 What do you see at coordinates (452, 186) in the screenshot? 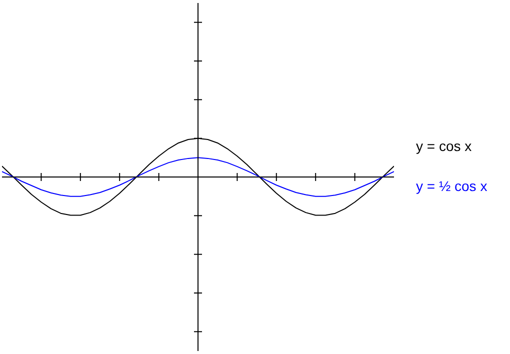
I see `series-label: y = ½ cos x` at bounding box center [452, 186].